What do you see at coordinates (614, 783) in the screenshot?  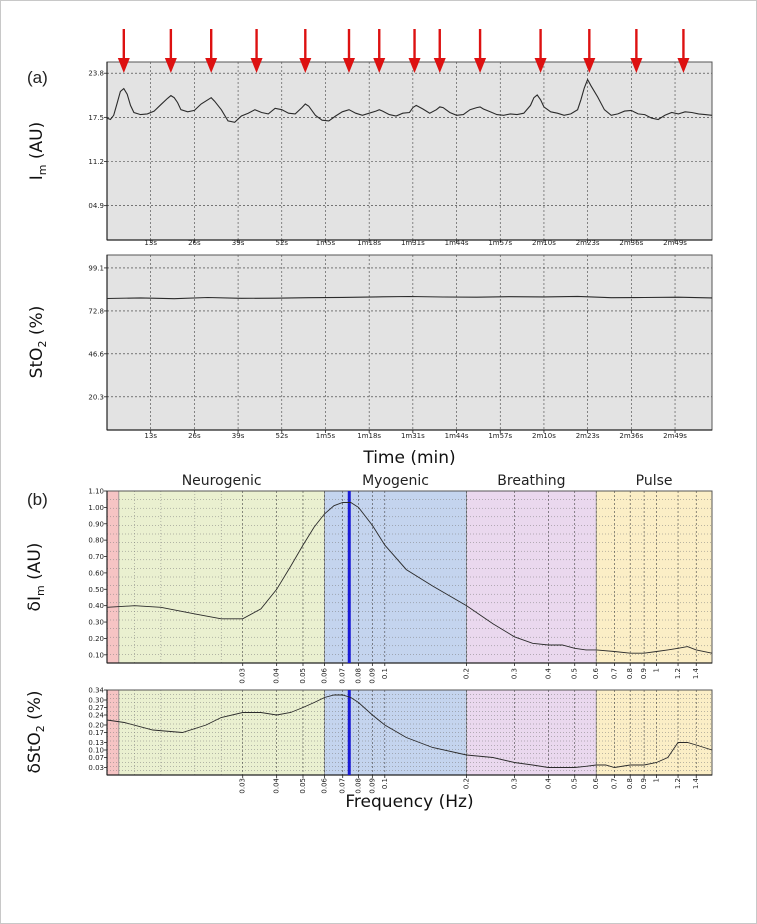 I see `x-tick-label: 0.7` at bounding box center [614, 783].